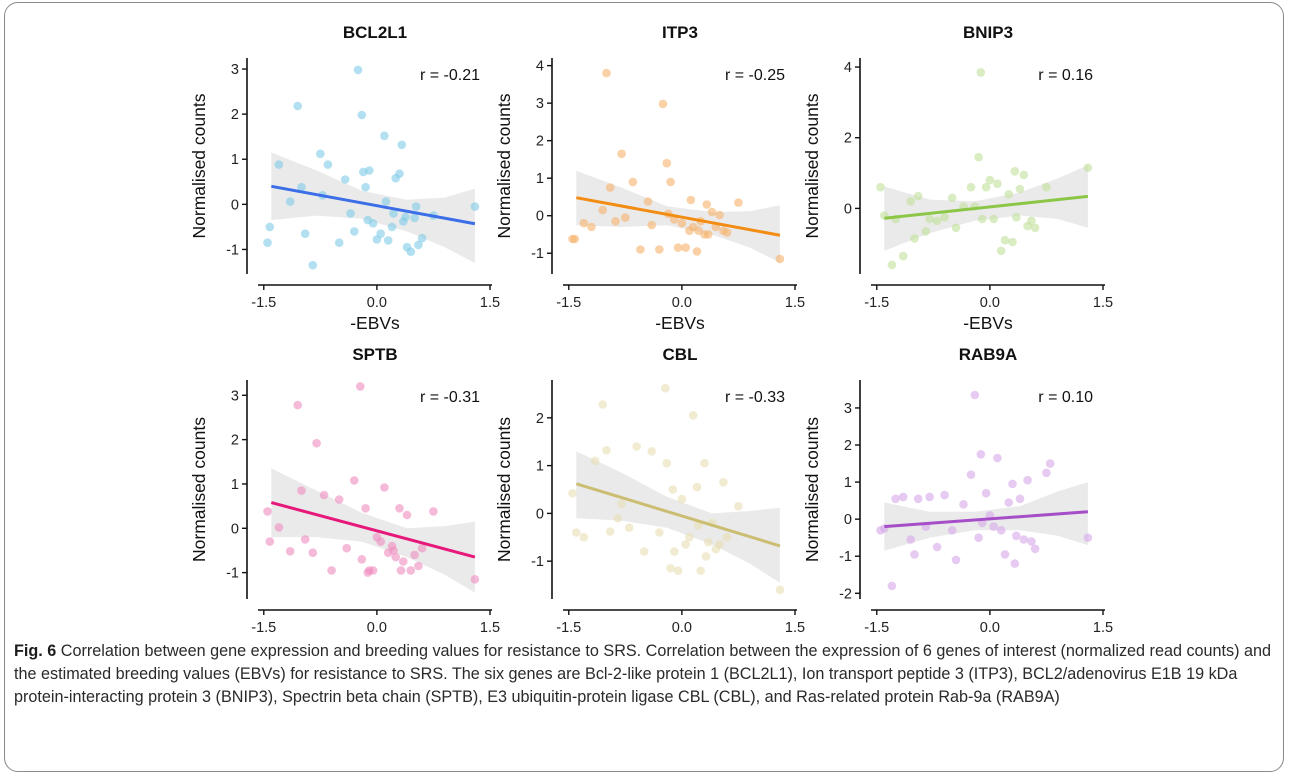 The width and height of the screenshot is (1290, 776). I want to click on y-tick-label-itp3: 2, so click(540, 142).